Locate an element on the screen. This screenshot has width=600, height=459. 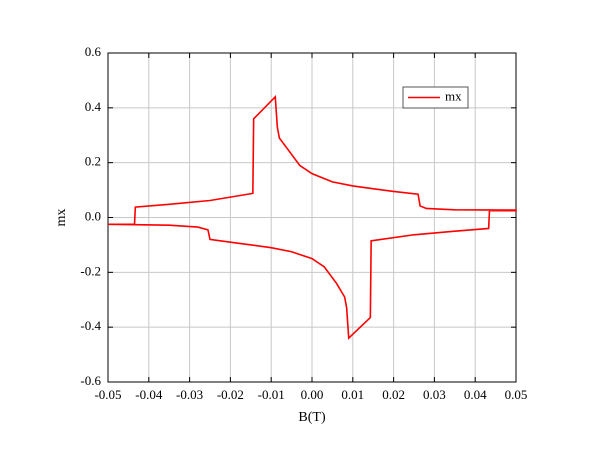
y-axis-label: mx is located at coordinates (61, 218).